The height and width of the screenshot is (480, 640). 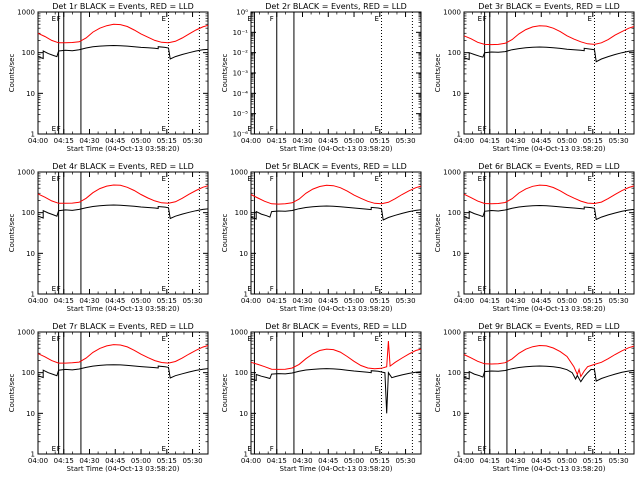 I want to click on panel-title: Det 1r BLACK = Events, RED = LLD, so click(x=123, y=6).